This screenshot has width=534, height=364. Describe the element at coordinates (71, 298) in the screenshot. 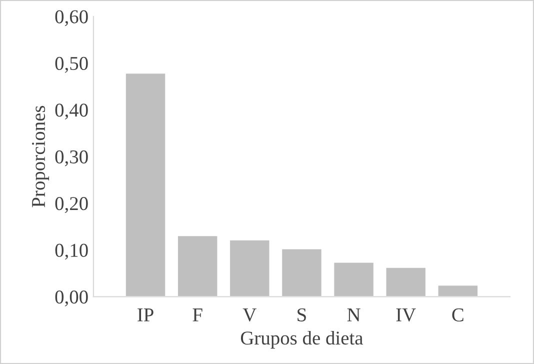

I see `y-tick-label: 0,00` at that location.